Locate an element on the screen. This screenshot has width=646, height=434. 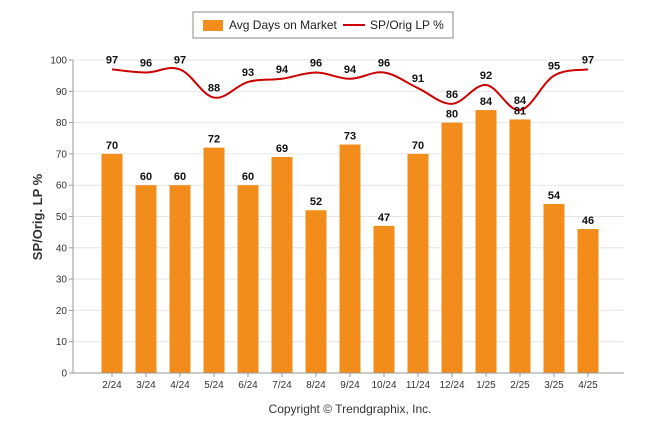
y-tick-label: 10 is located at coordinates (62, 342).